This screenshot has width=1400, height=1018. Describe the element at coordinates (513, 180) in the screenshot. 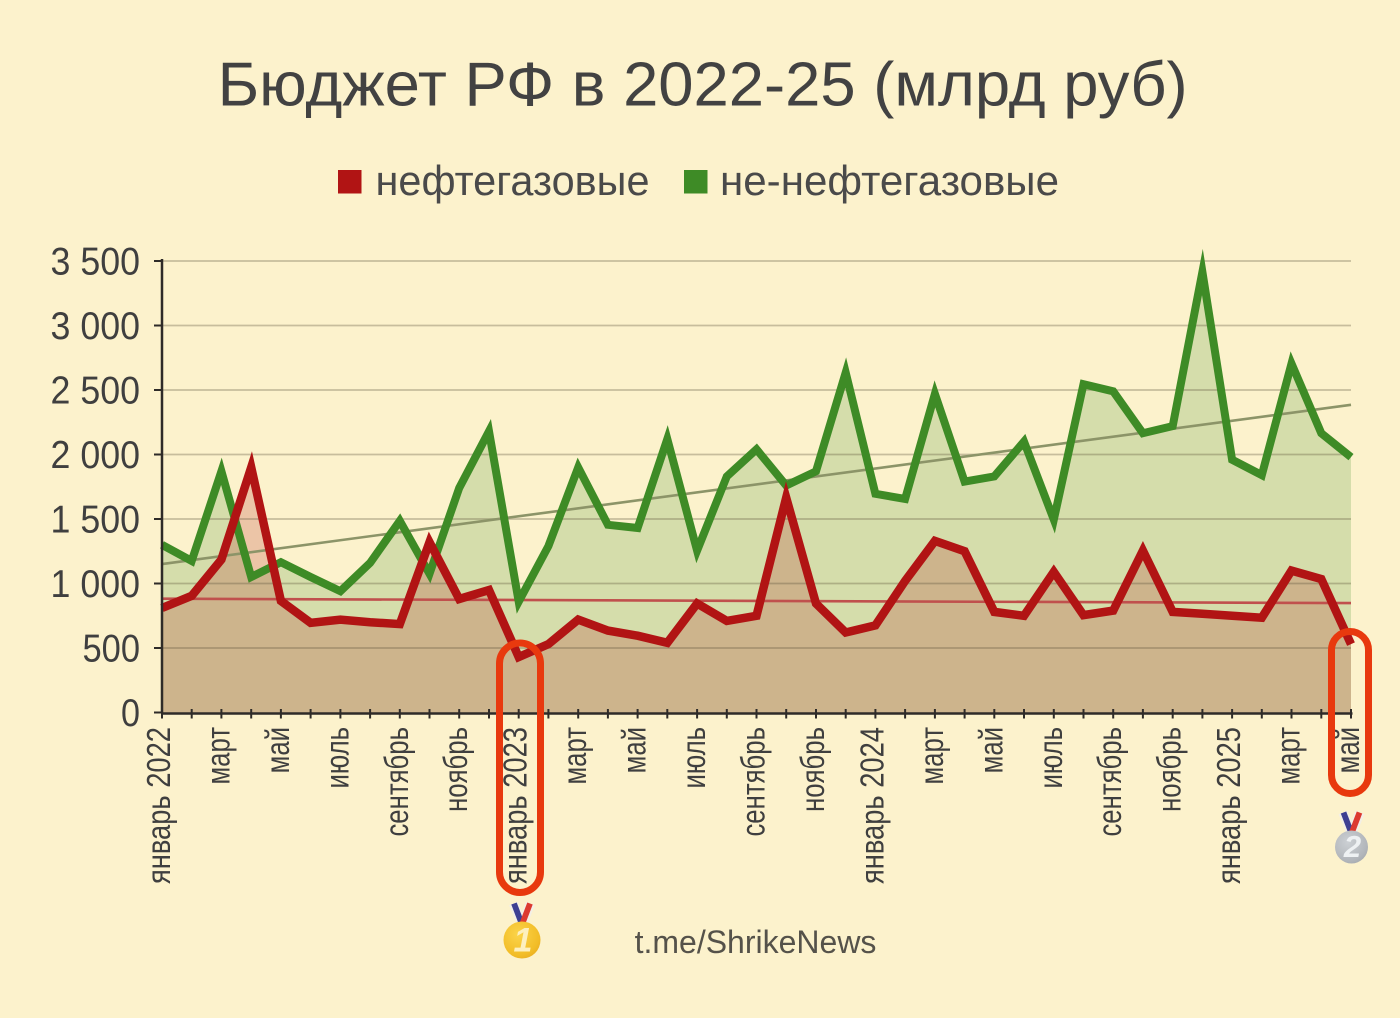

I see `svg-text: нефтегазовые` at that location.